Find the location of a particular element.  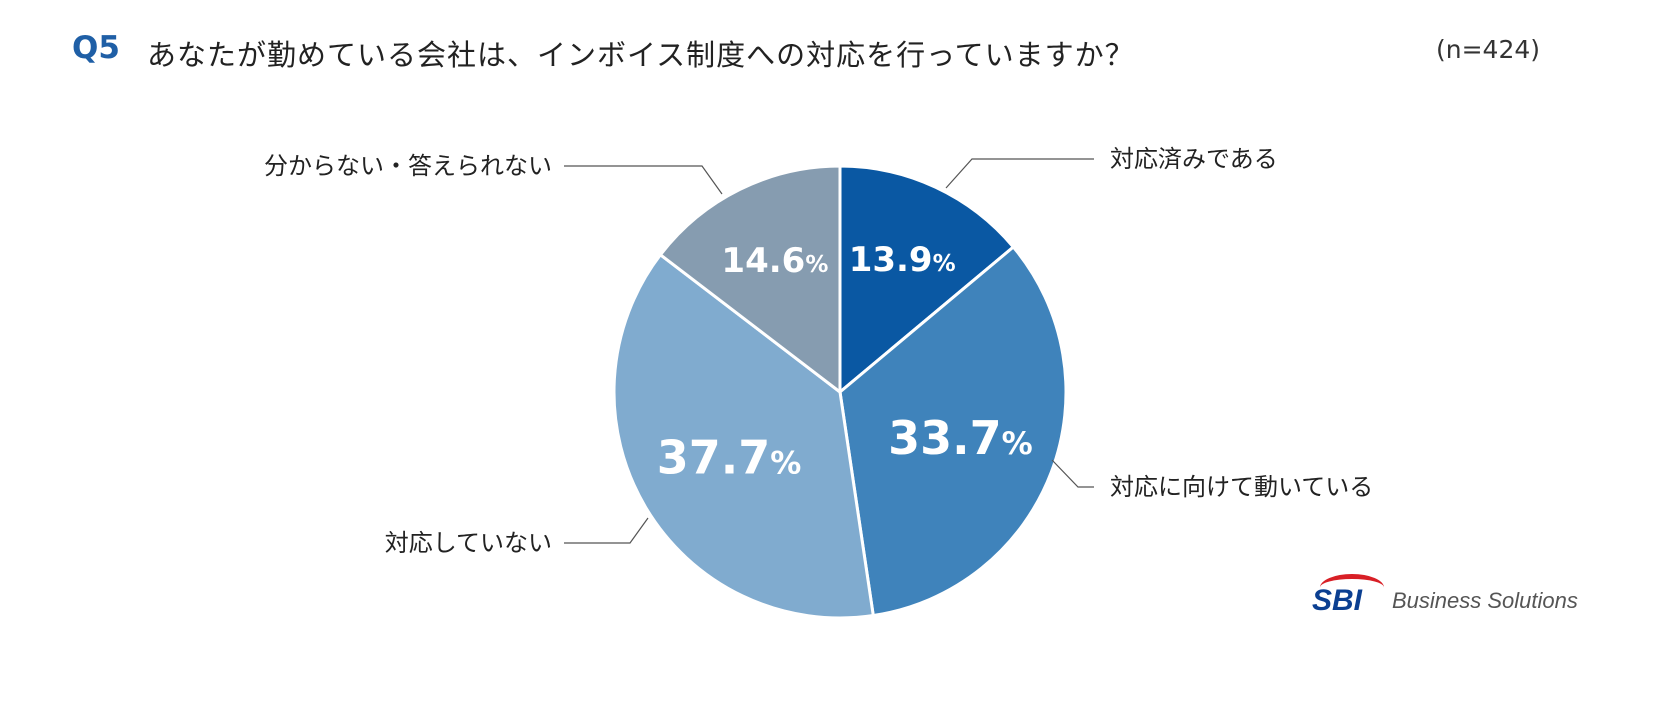

leader-line-not-handled is located at coordinates (606, 530).